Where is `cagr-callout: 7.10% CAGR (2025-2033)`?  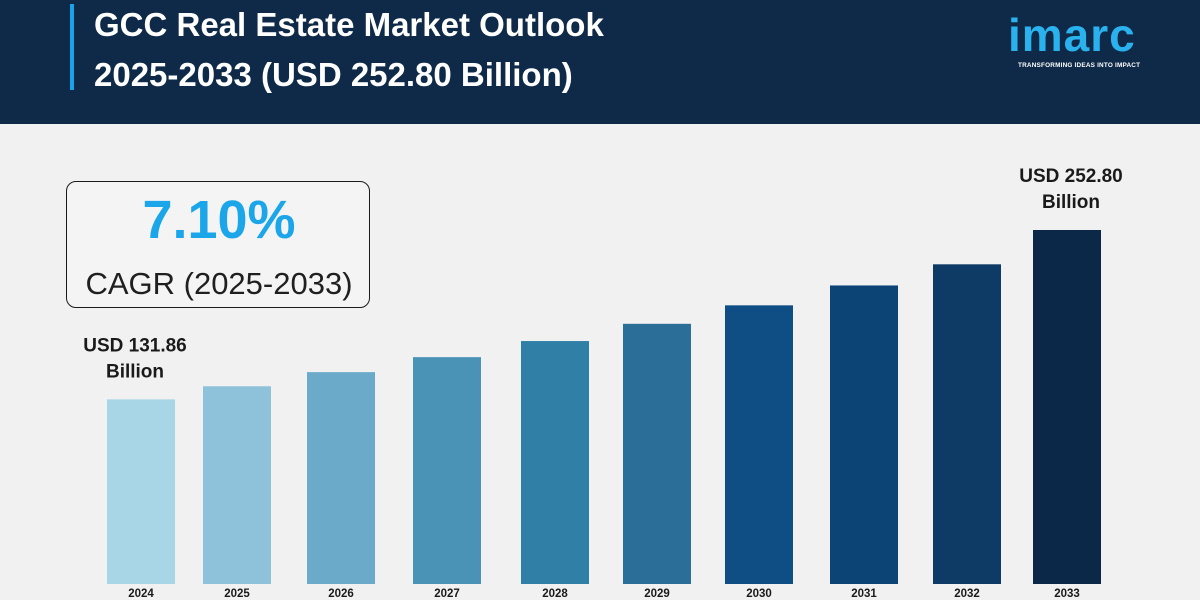
cagr-callout: 7.10% CAGR (2025-2033) is located at coordinates (218, 244).